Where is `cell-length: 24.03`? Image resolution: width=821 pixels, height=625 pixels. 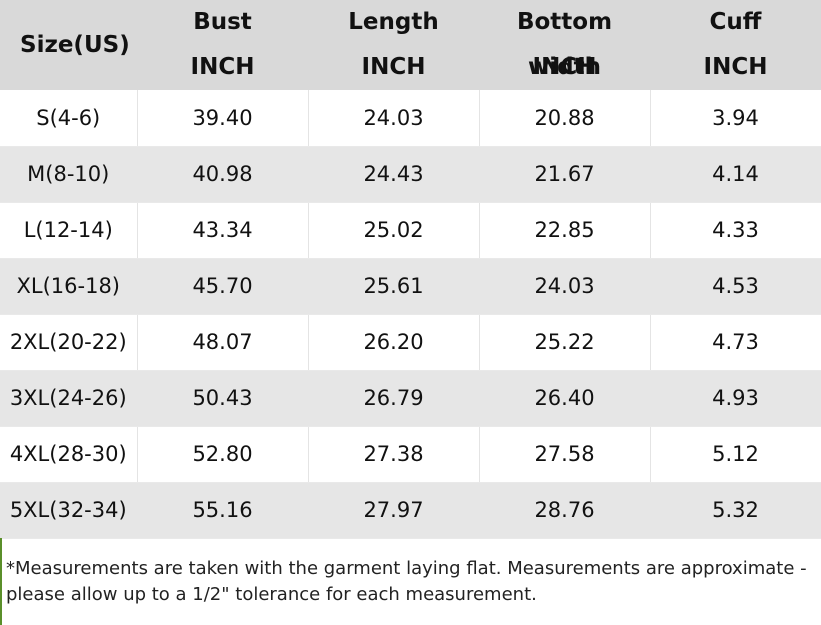 cell-length: 24.03 is located at coordinates (394, 118).